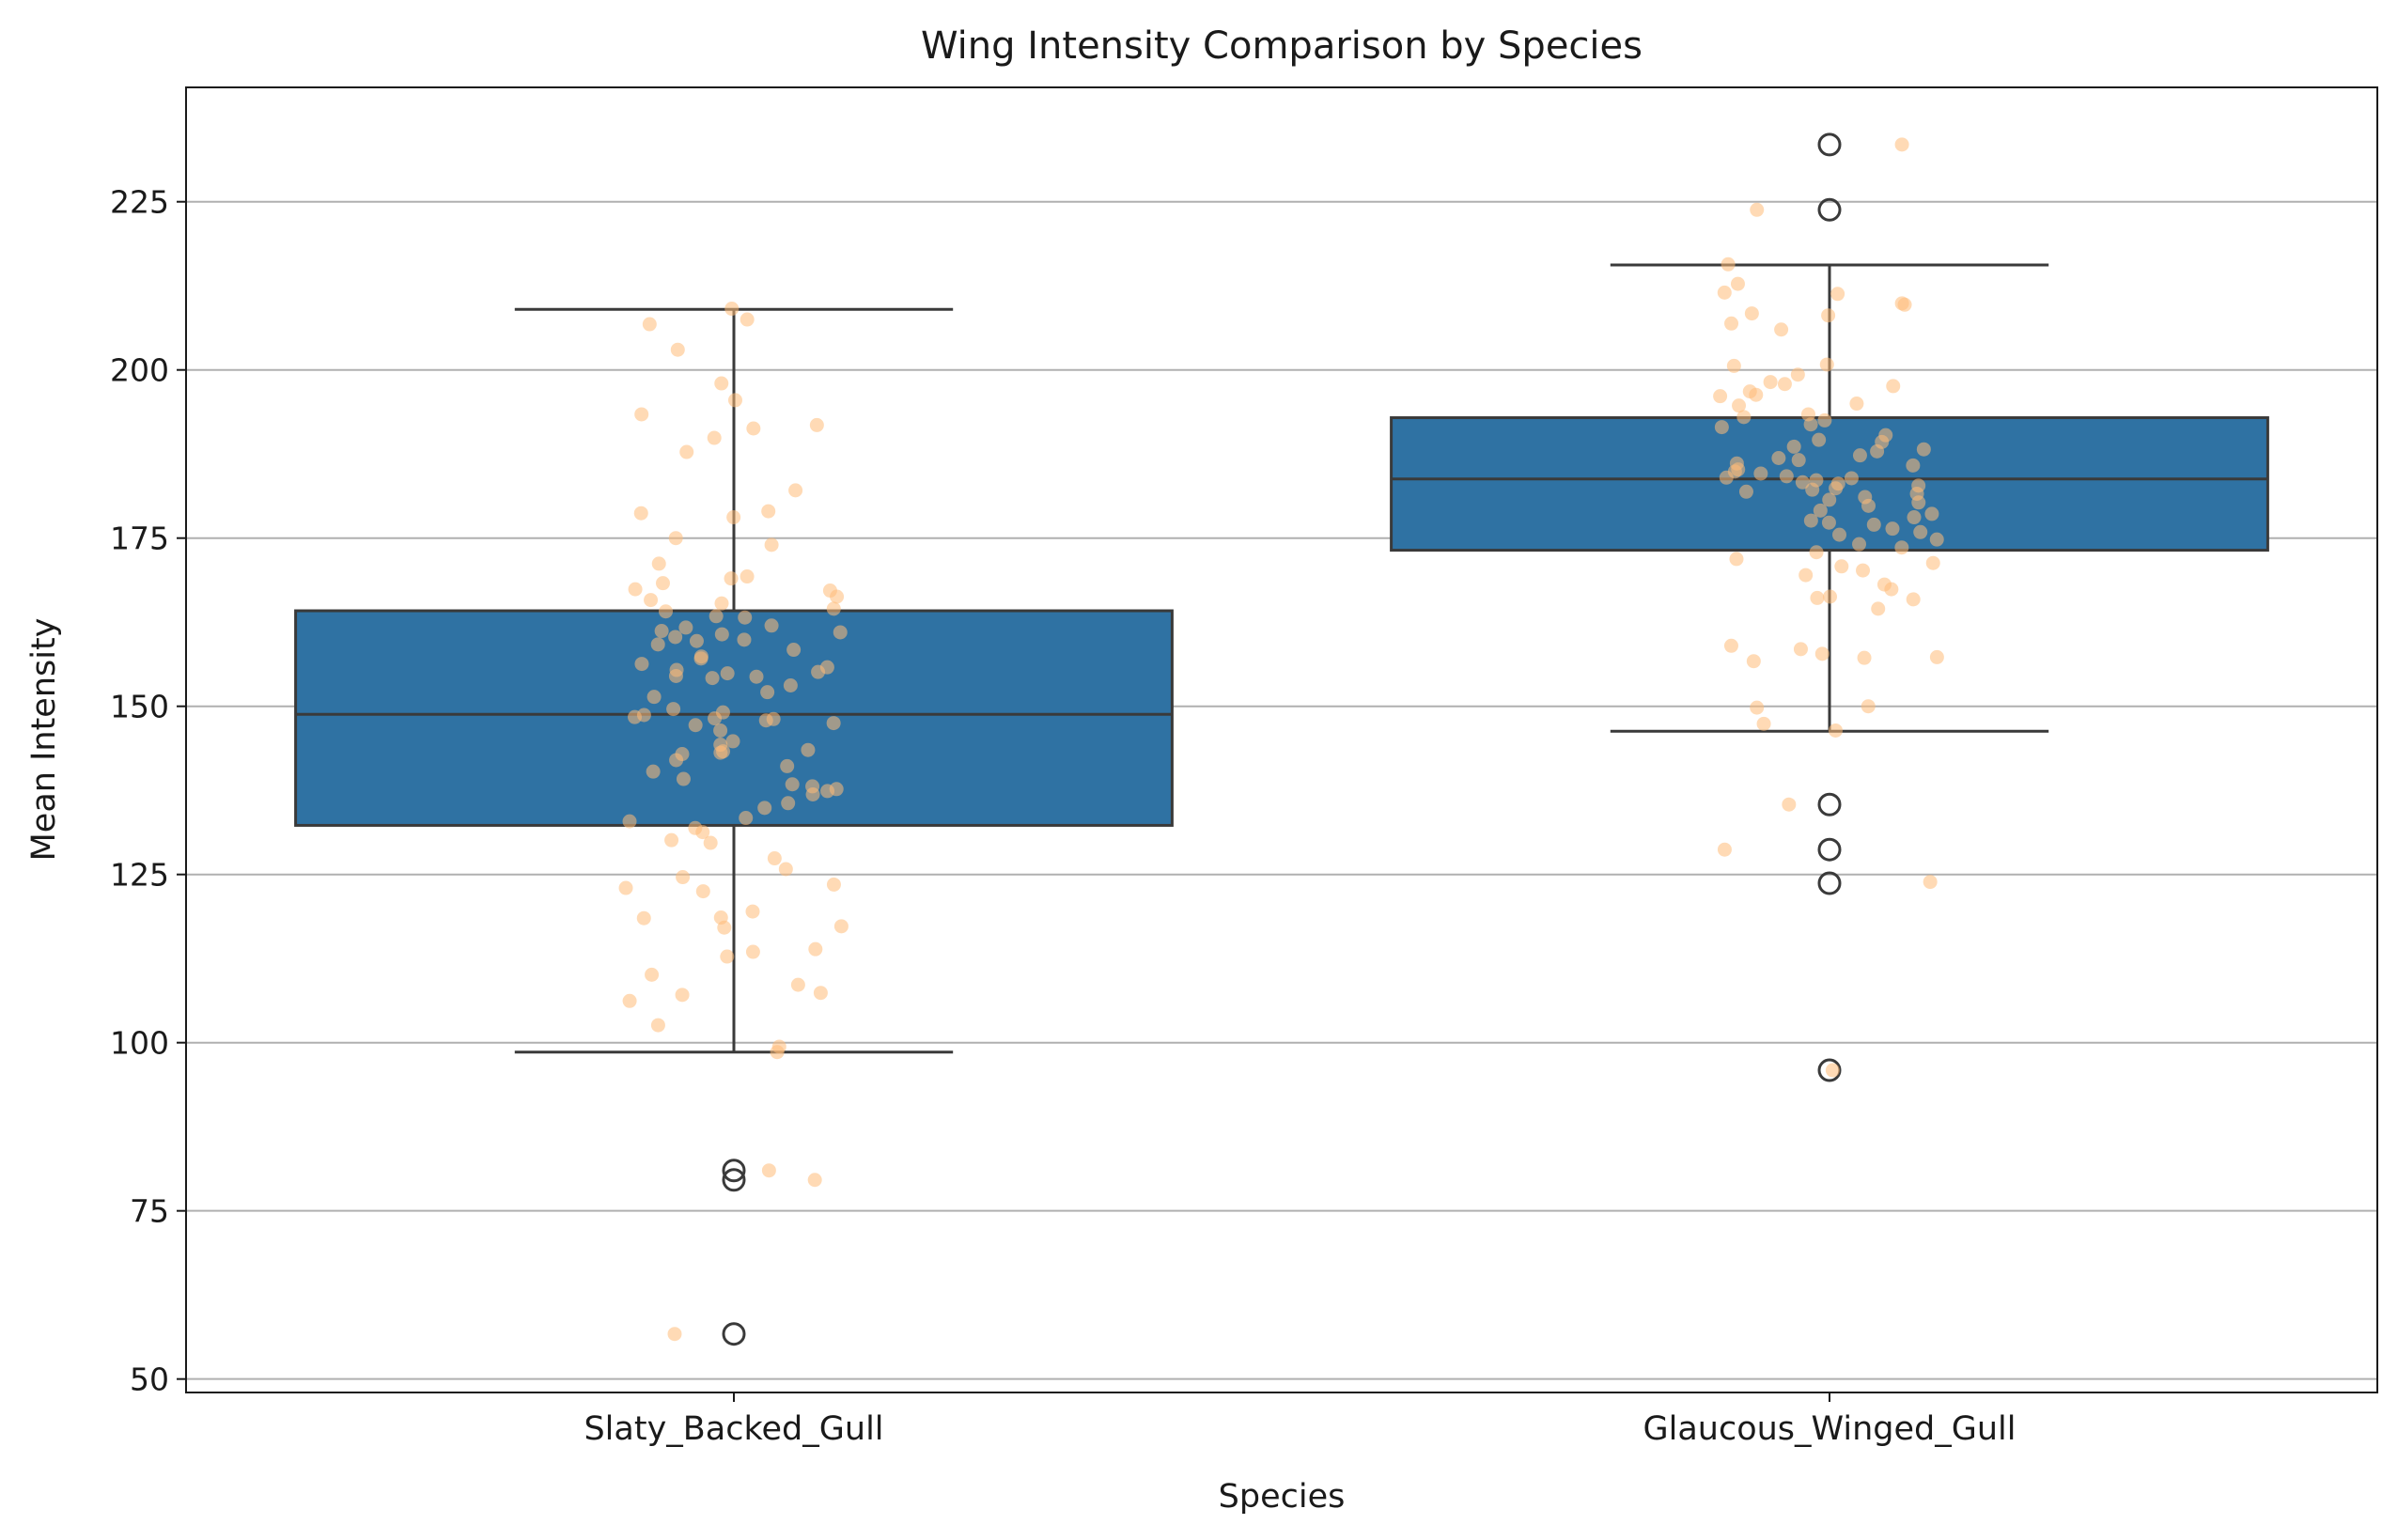 The width and height of the screenshot is (2398, 1540). What do you see at coordinates (148, 791) in the screenshot?
I see `y-axis: 50 75 100 125 150 175 200 225` at bounding box center [148, 791].